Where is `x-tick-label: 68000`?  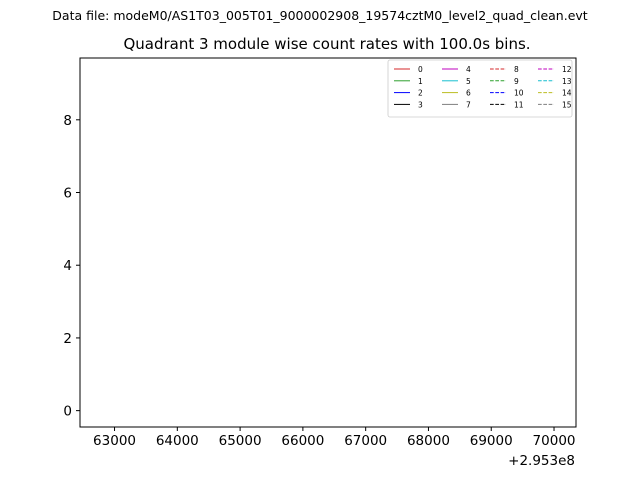 x-tick-label: 68000 is located at coordinates (428, 441).